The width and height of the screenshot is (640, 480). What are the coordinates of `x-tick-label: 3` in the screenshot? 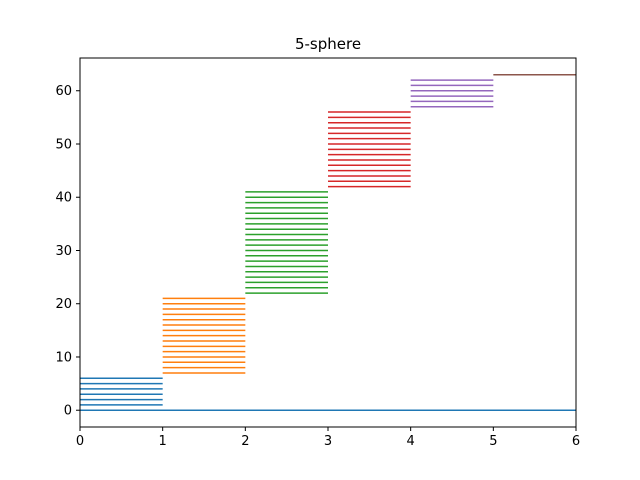 It's located at (328, 441).